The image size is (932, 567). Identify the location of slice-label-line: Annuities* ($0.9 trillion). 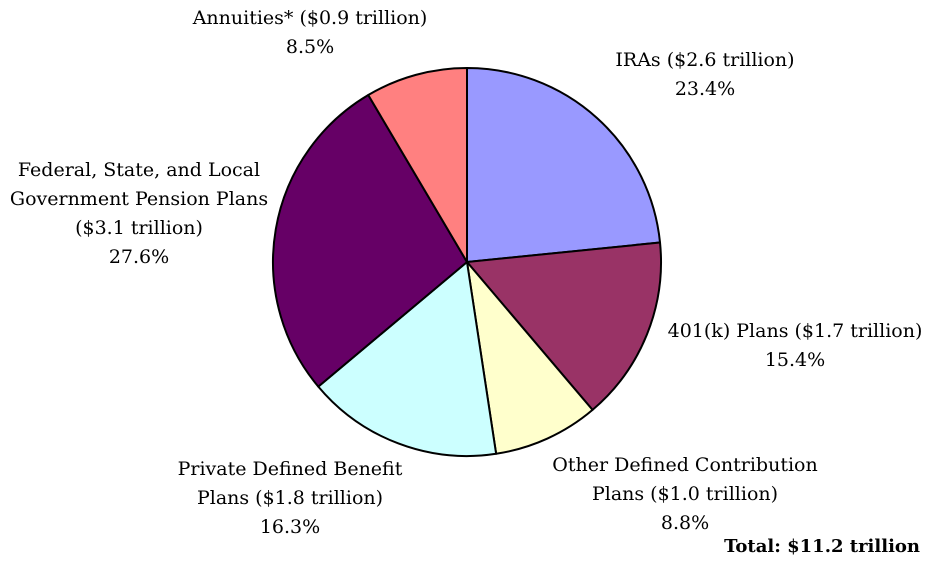
(310, 18).